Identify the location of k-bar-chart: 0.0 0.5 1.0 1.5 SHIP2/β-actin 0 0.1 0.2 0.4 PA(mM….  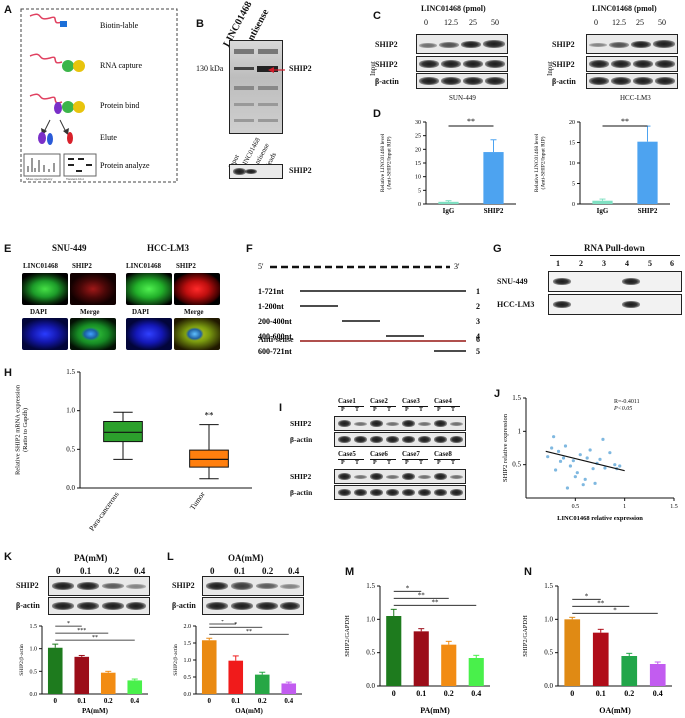
(83, 668).